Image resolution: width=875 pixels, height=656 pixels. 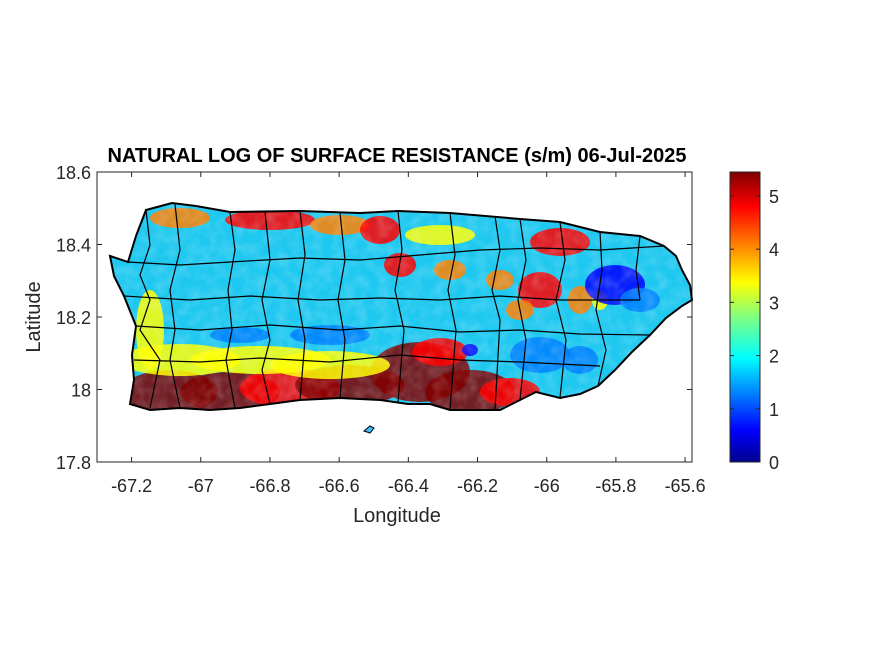 I want to click on colorbar, so click(x=745, y=317).